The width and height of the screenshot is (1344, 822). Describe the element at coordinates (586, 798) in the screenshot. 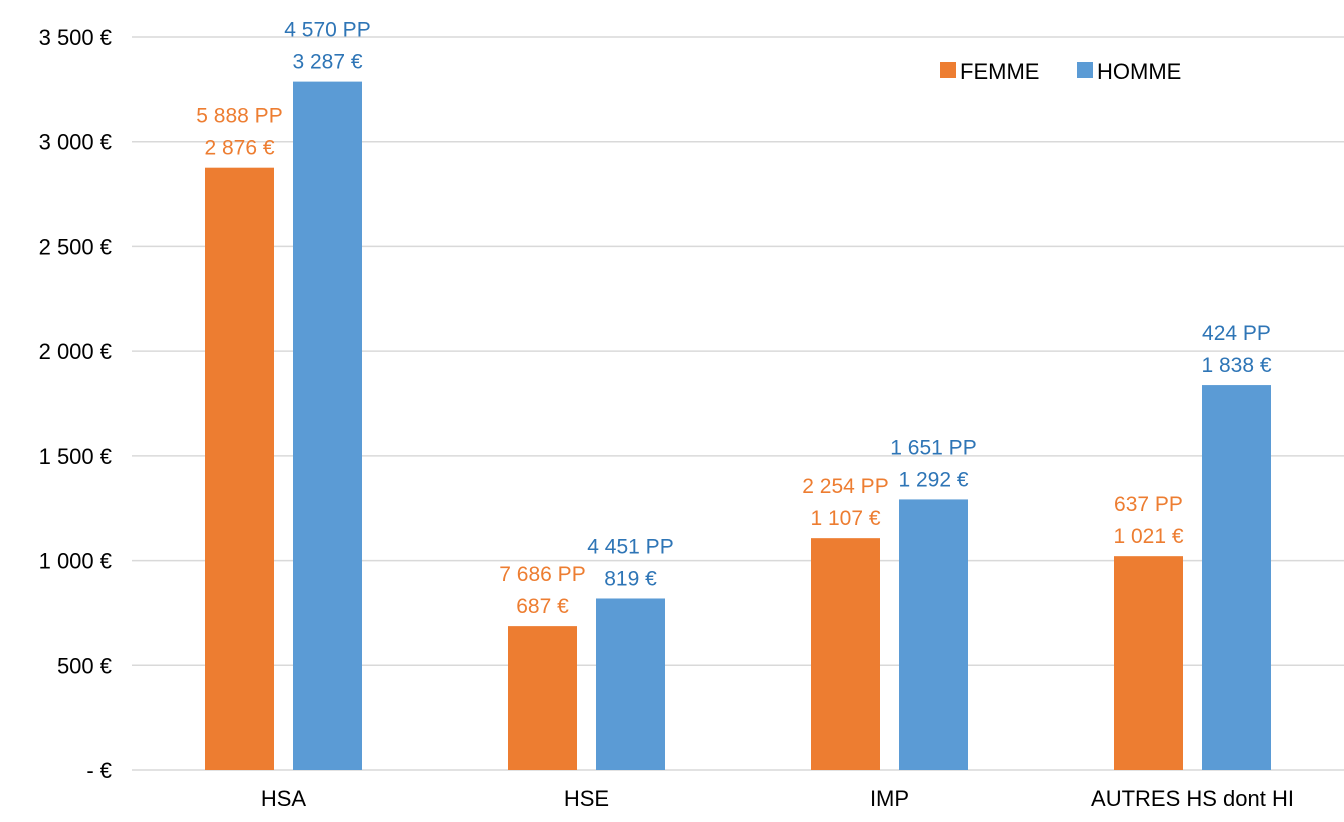

I see `x-category-label: HSE` at that location.